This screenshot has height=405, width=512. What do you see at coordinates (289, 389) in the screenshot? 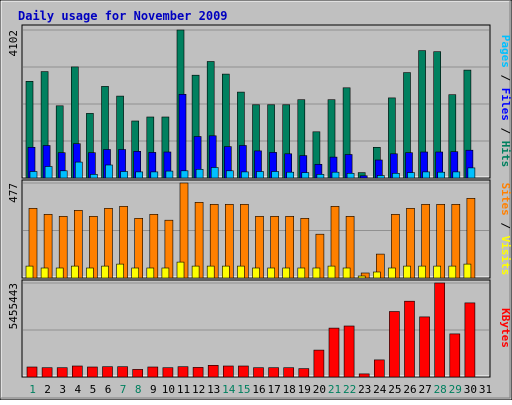
I see `day-label: 18` at bounding box center [289, 389].